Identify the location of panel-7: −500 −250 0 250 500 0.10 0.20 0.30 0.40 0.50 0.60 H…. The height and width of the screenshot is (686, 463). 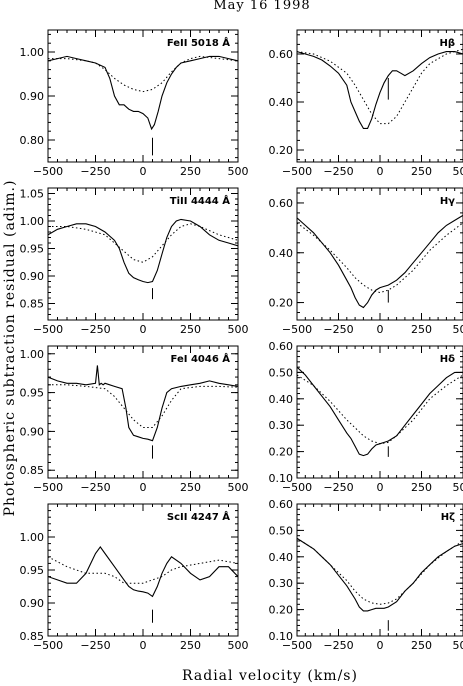
(366, 575).